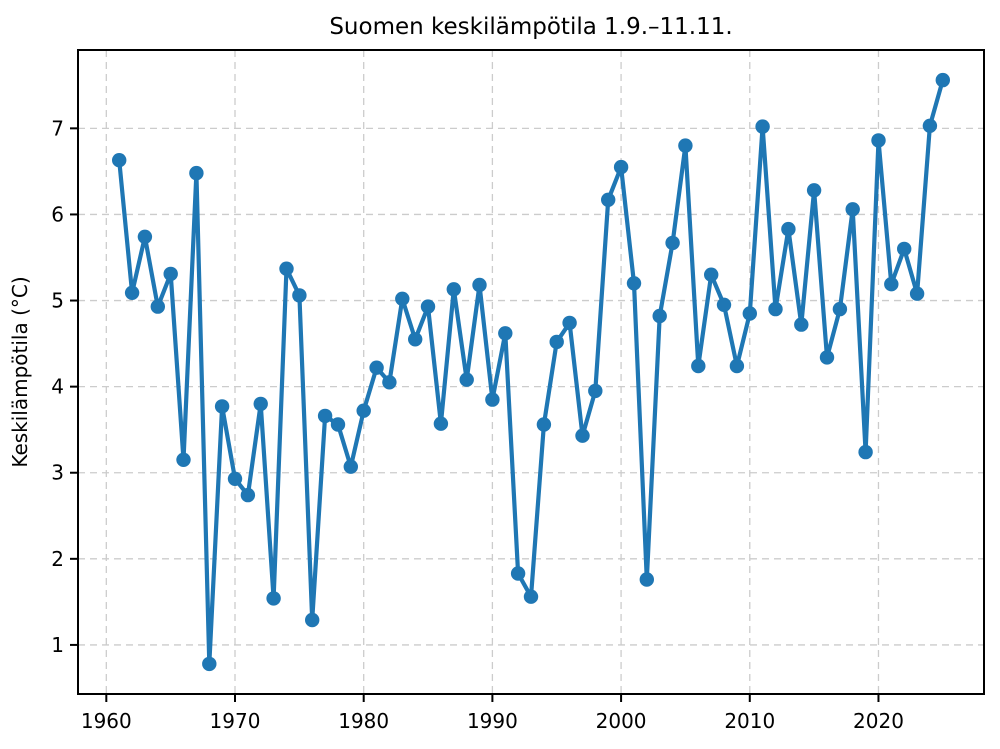 The width and height of the screenshot is (1000, 749). I want to click on y-tick-label: 7, so click(57, 128).